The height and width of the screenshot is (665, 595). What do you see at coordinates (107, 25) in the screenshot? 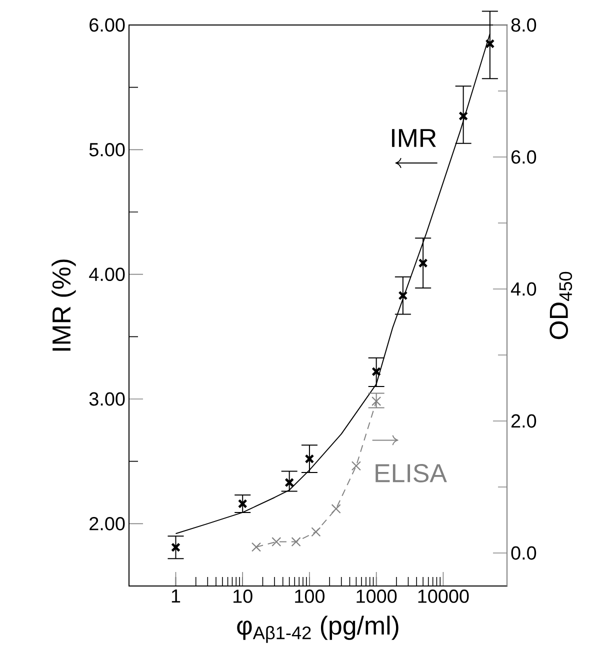
I see `y-tick-label: 6.00` at bounding box center [107, 25].